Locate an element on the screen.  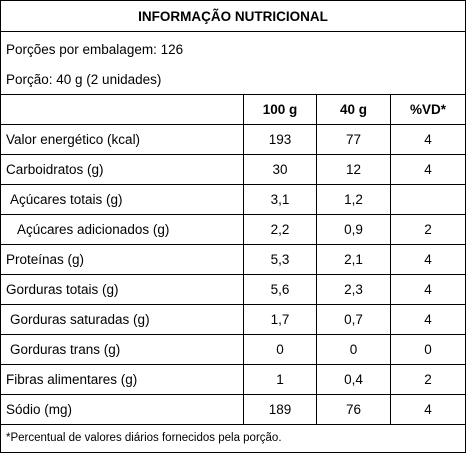
portions-per-package: Porções por embalagem: 126 is located at coordinates (95, 49).